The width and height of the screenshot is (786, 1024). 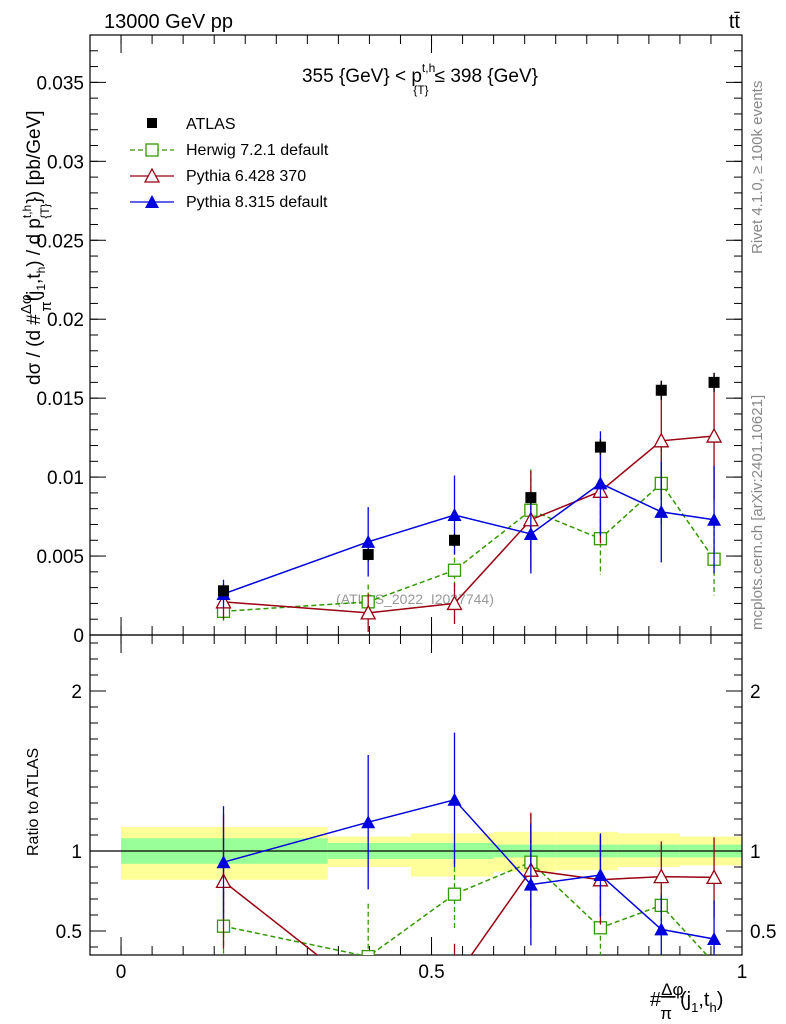 What do you see at coordinates (121, 972) in the screenshot?
I see `xtick-label: 0` at bounding box center [121, 972].